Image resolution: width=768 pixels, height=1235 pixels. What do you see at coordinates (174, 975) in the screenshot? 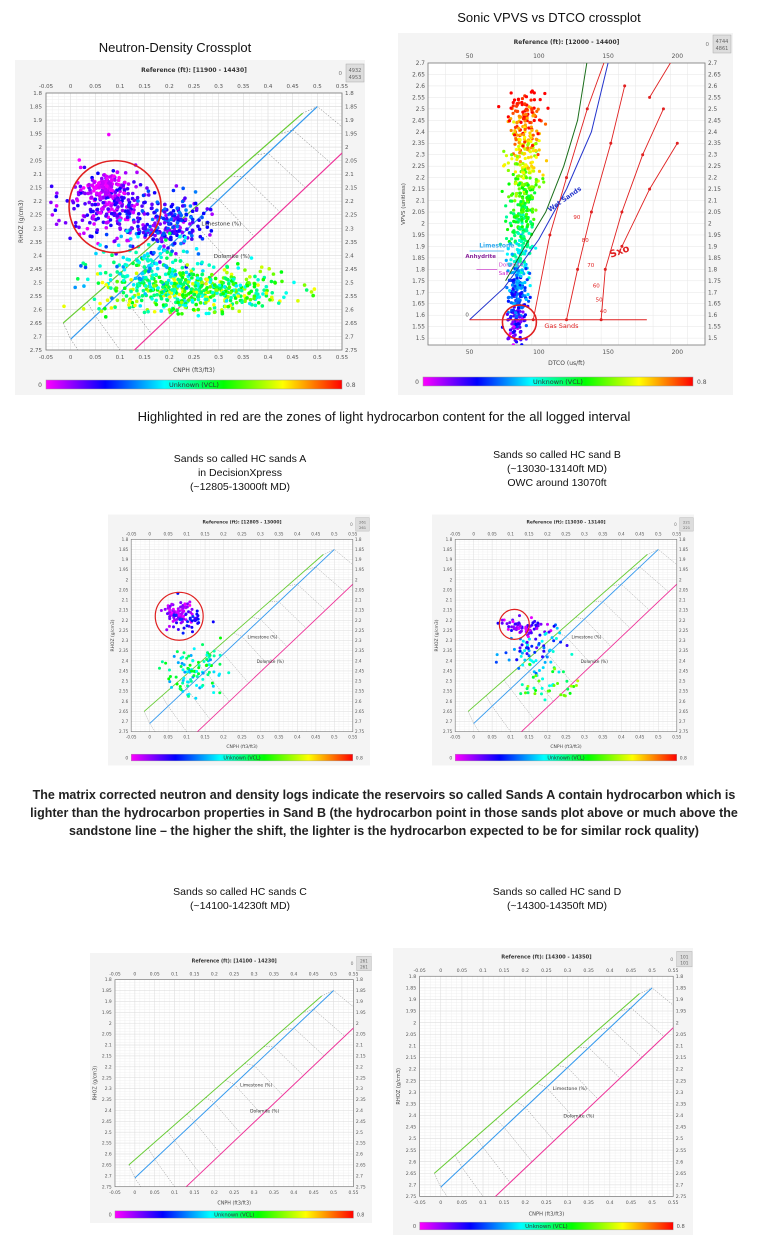
I see `x-tick-label-top: 0.1` at bounding box center [174, 975].